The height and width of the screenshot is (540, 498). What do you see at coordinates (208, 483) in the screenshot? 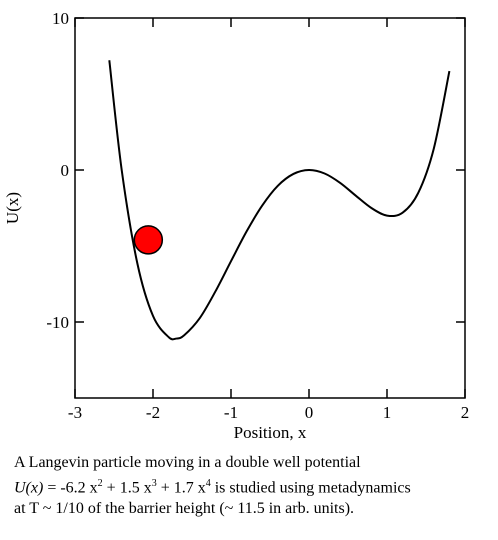
I see `caption-sup: 4` at bounding box center [208, 483].